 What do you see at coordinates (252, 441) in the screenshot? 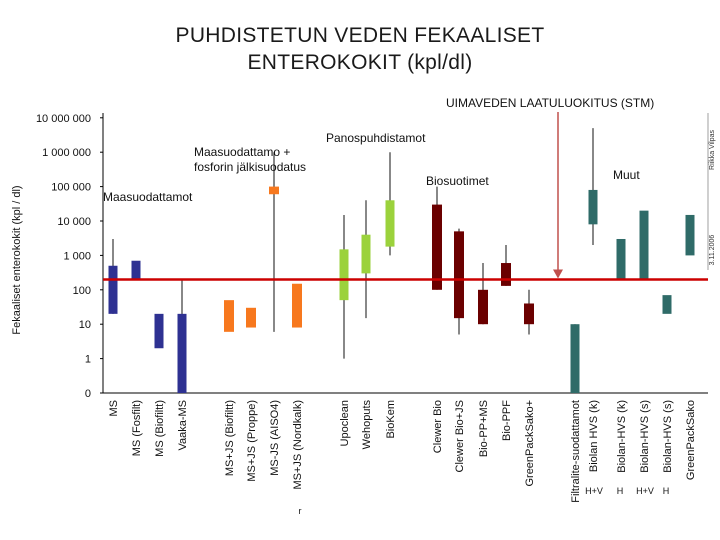
I see `x-category-label: MS+JS (Proppe)` at bounding box center [252, 441].